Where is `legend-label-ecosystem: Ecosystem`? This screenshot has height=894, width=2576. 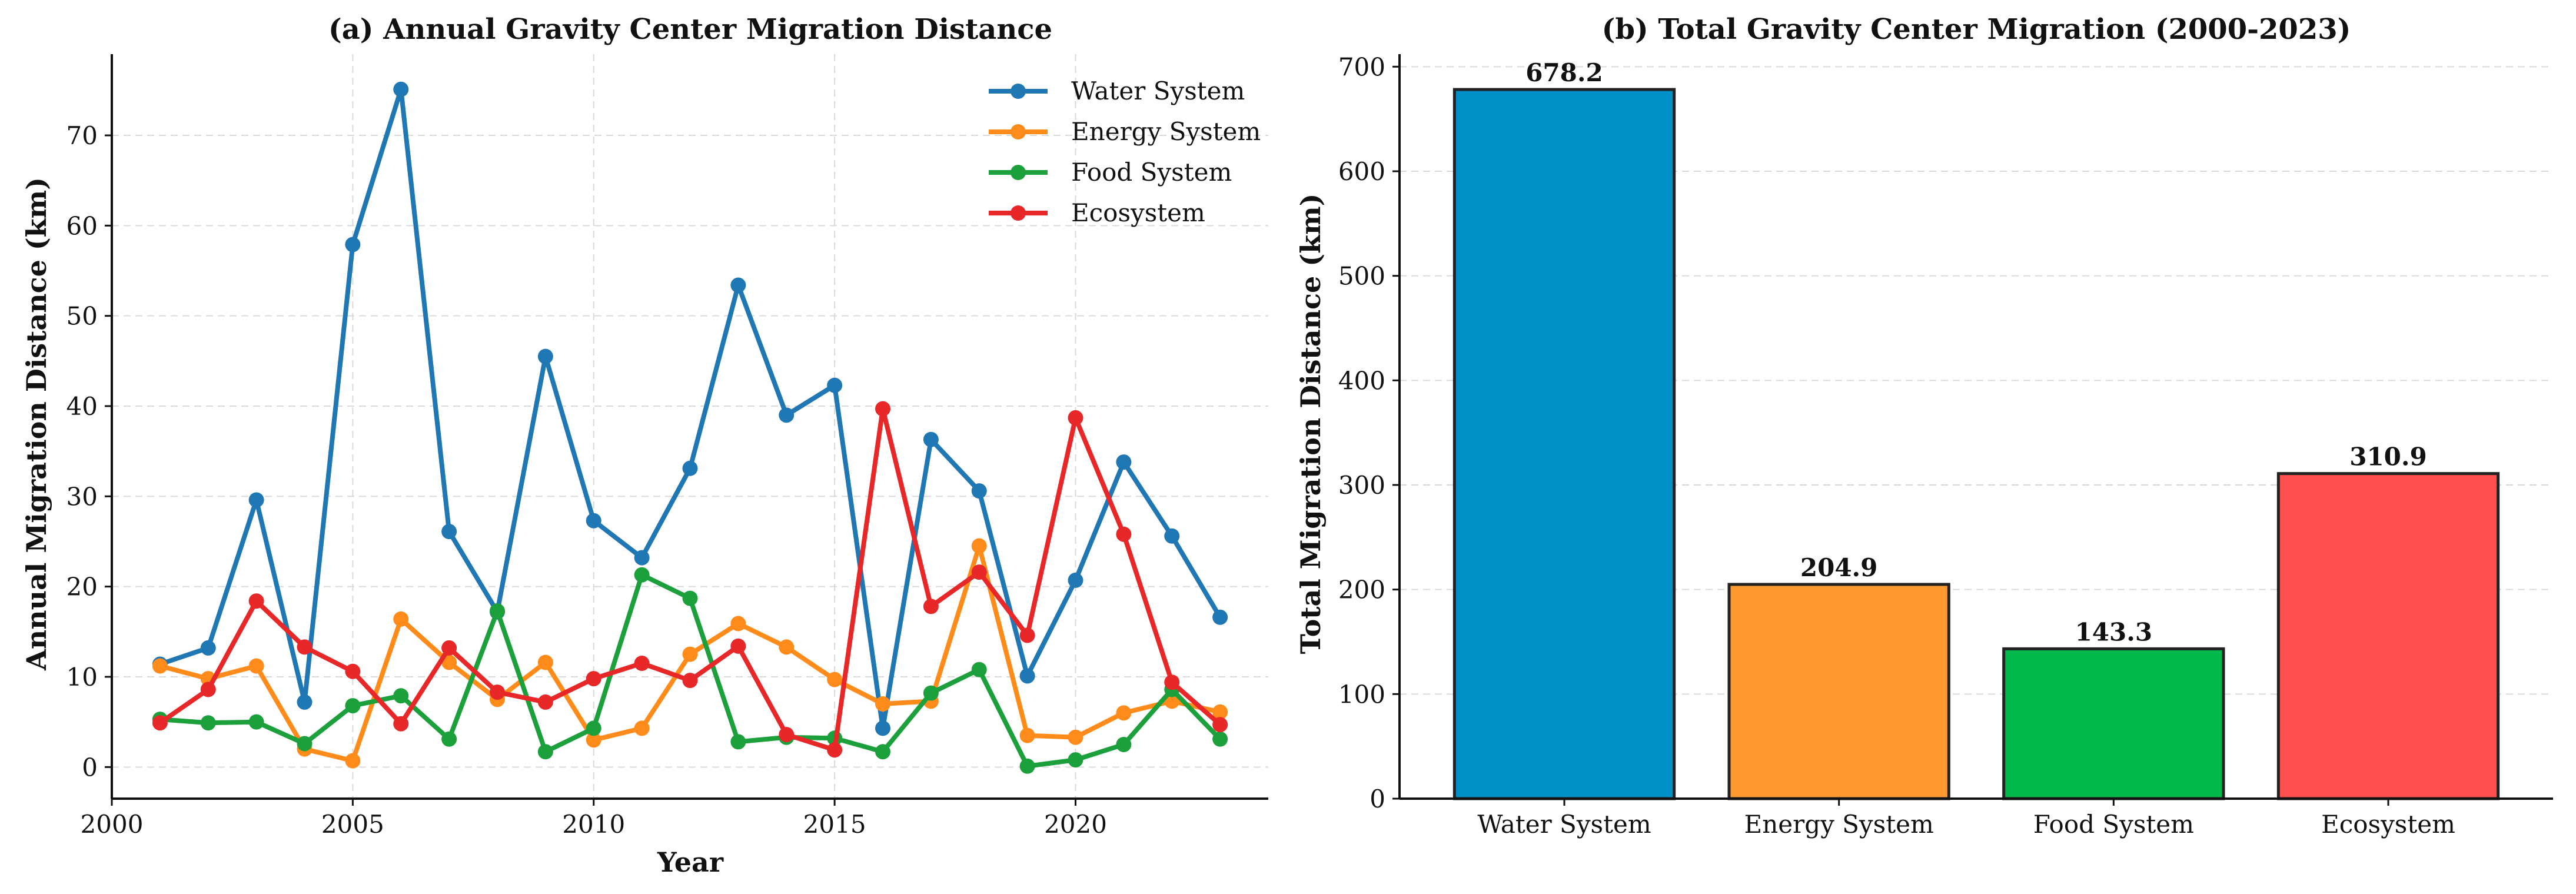
legend-label-ecosystem: Ecosystem is located at coordinates (1138, 212).